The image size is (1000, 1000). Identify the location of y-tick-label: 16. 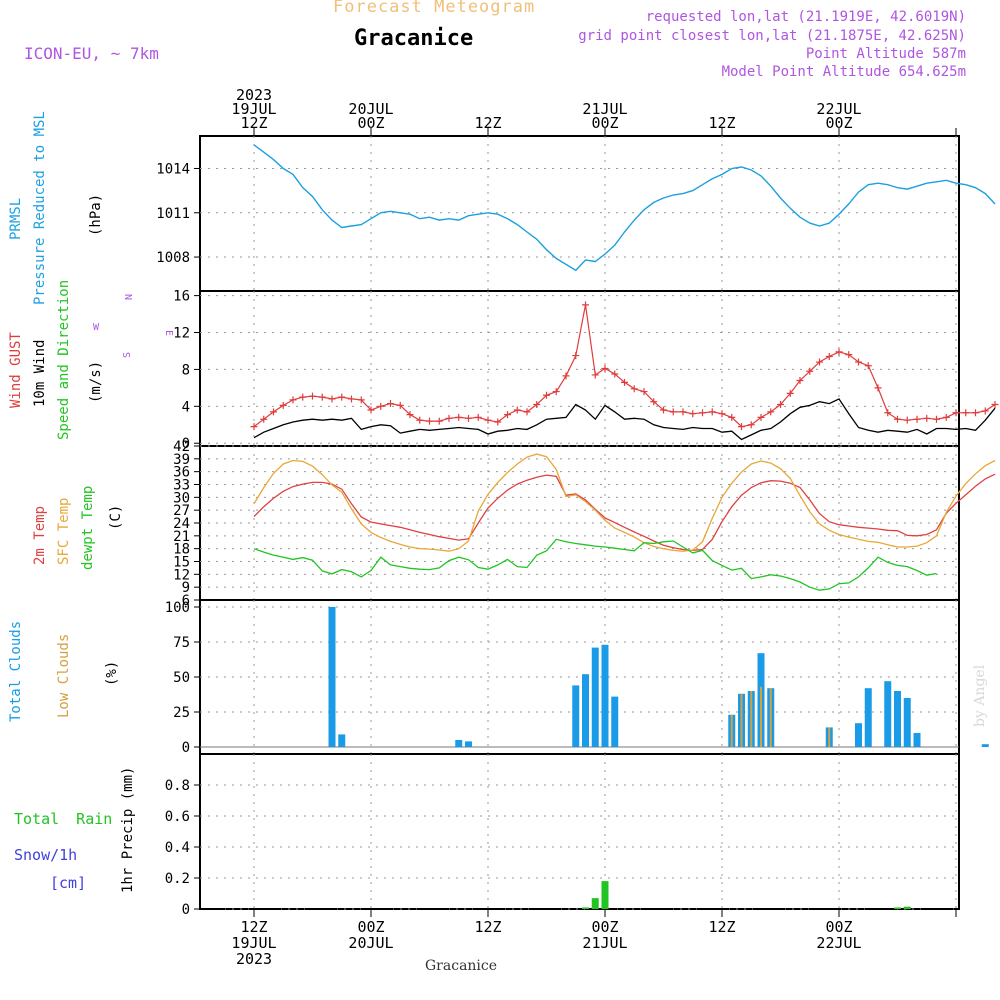
(181, 297).